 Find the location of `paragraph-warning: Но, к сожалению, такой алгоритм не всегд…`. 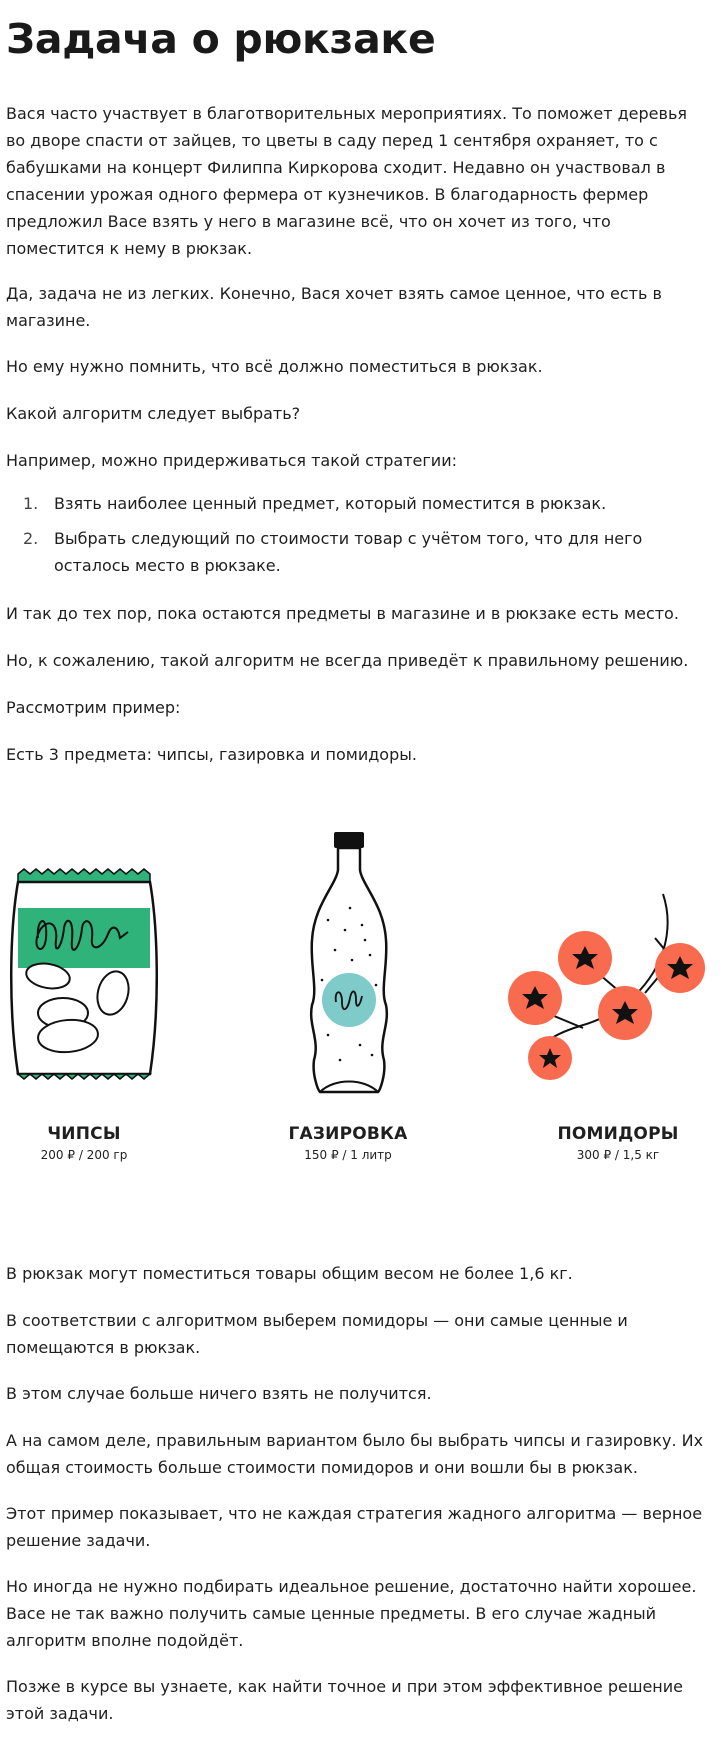

paragraph-warning: Но, к сожалению, такой алгоритм не всегд… is located at coordinates (347, 660).